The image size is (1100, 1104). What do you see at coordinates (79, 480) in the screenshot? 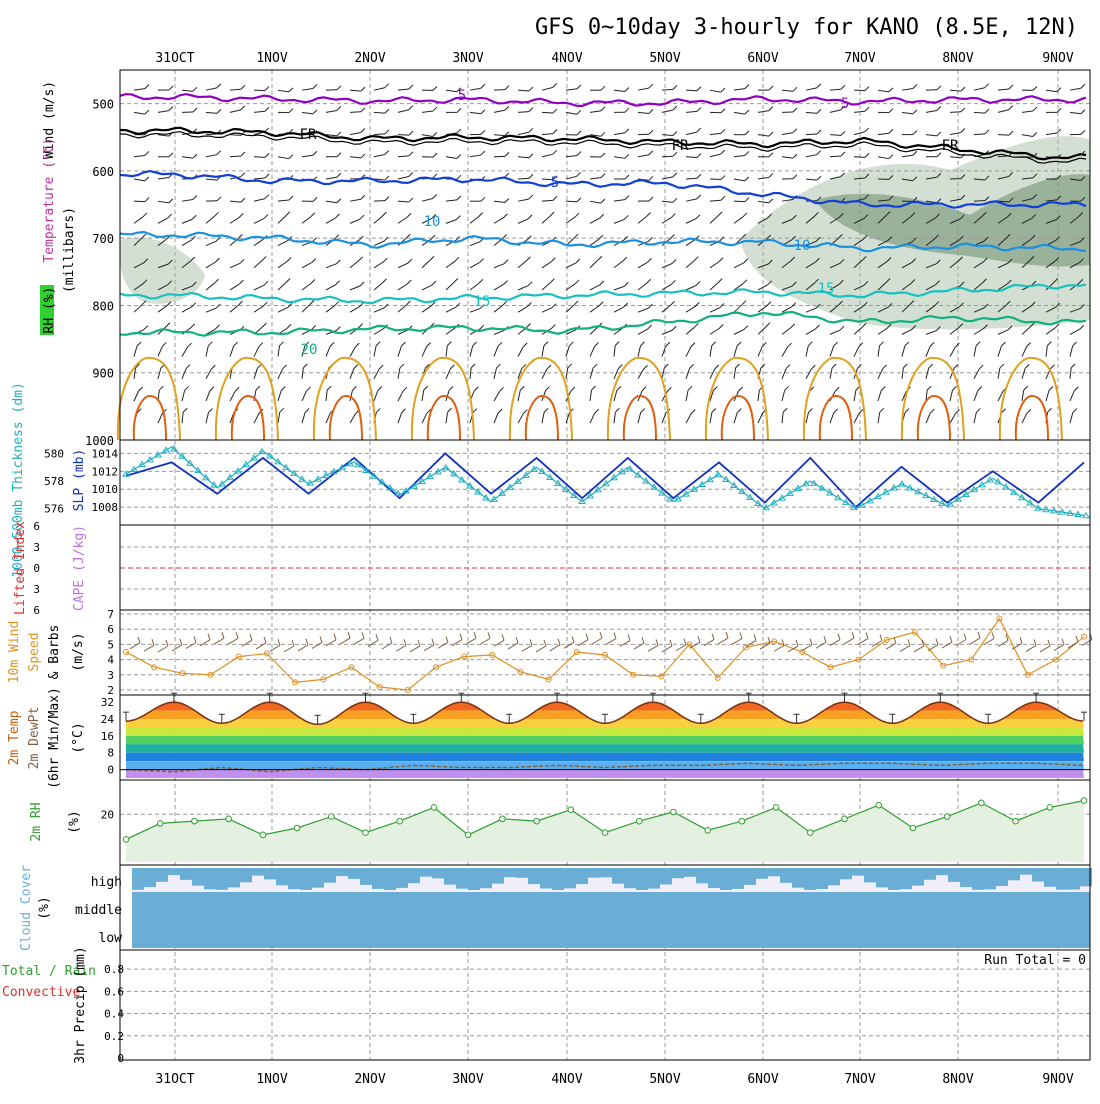
I see `slp-axis-label: SLP (mb)` at bounding box center [79, 480].